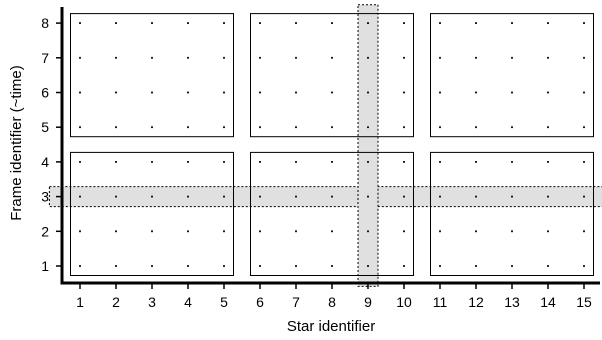 The image size is (602, 340). I want to click on y-tick-label-7: 7, so click(45, 58).